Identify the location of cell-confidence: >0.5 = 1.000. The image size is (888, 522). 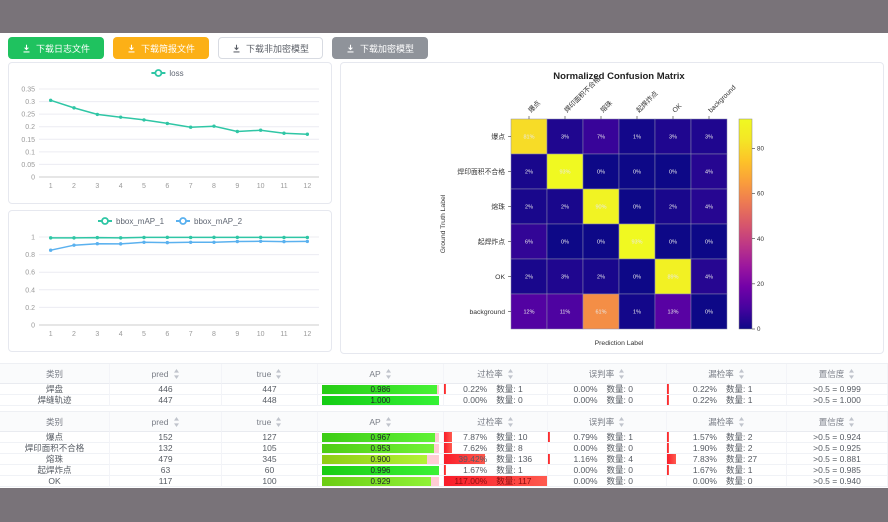
(837, 400).